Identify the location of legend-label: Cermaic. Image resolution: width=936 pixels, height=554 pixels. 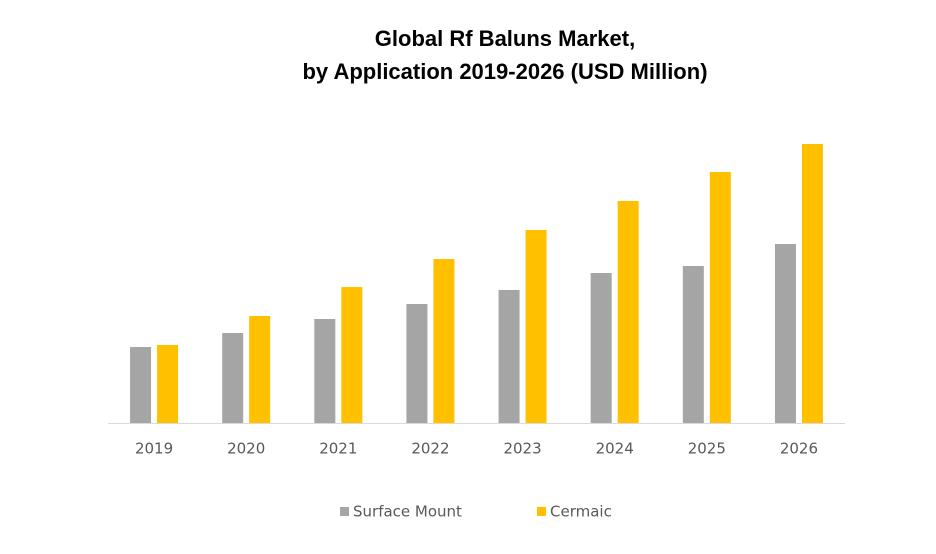
(581, 512).